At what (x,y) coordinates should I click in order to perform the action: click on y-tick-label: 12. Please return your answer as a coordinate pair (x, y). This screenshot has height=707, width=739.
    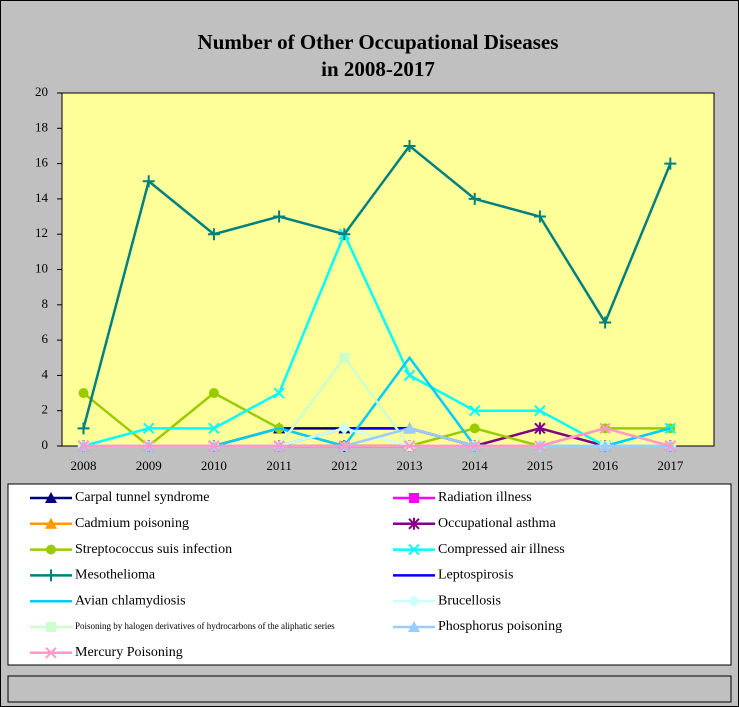
    Looking at the image, I should click on (41, 232).